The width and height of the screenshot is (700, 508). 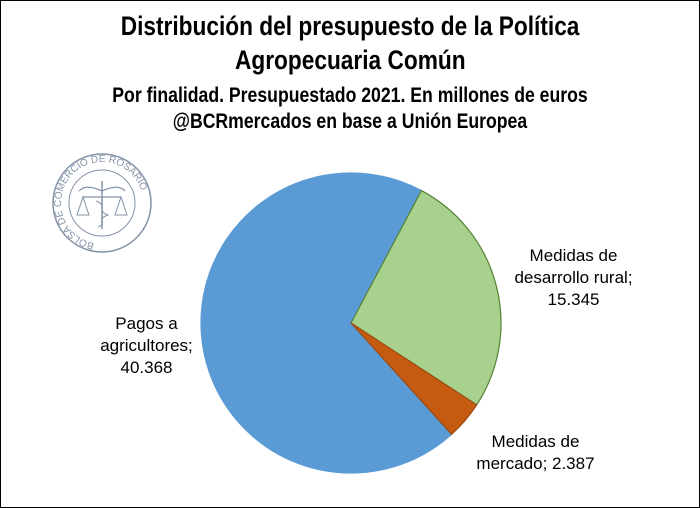 I want to click on pie-slice-medidas-de-desarrollo-rural, so click(x=426, y=297).